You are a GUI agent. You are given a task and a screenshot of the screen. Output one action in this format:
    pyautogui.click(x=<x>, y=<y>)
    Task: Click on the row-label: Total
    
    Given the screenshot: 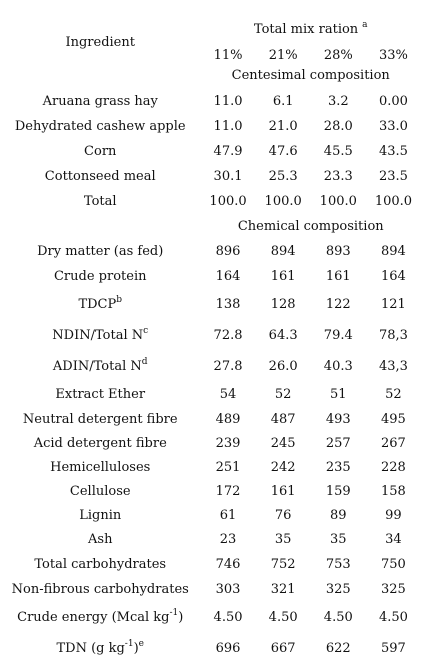 What is the action you would take?
    pyautogui.click(x=100, y=201)
    